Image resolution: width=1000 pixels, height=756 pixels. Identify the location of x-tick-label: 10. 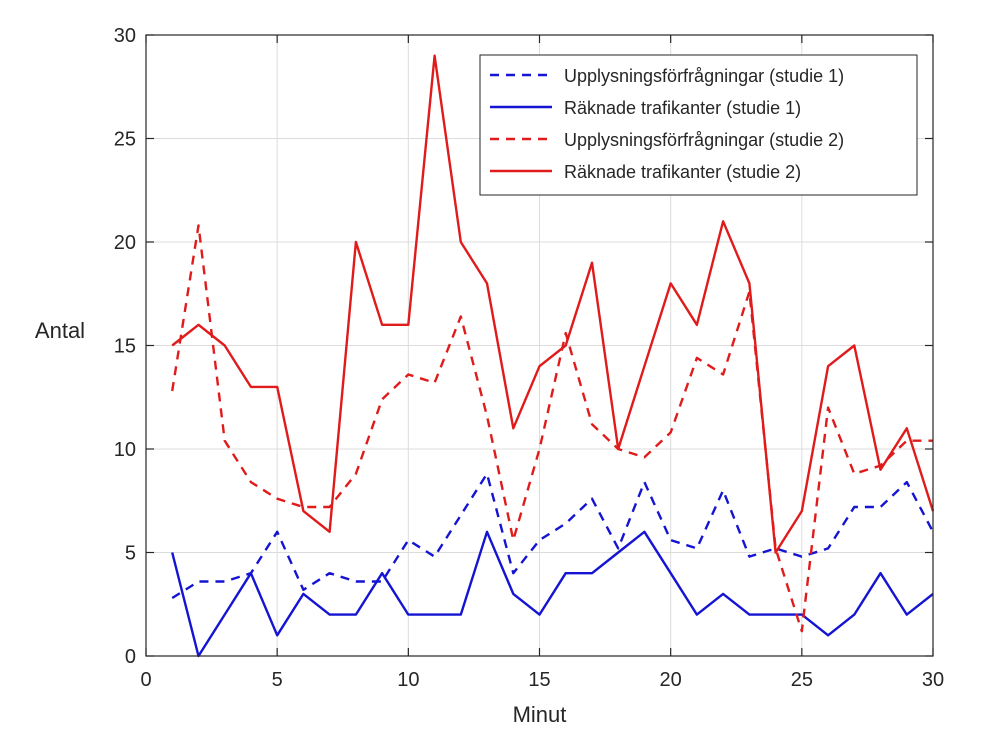
(408, 680).